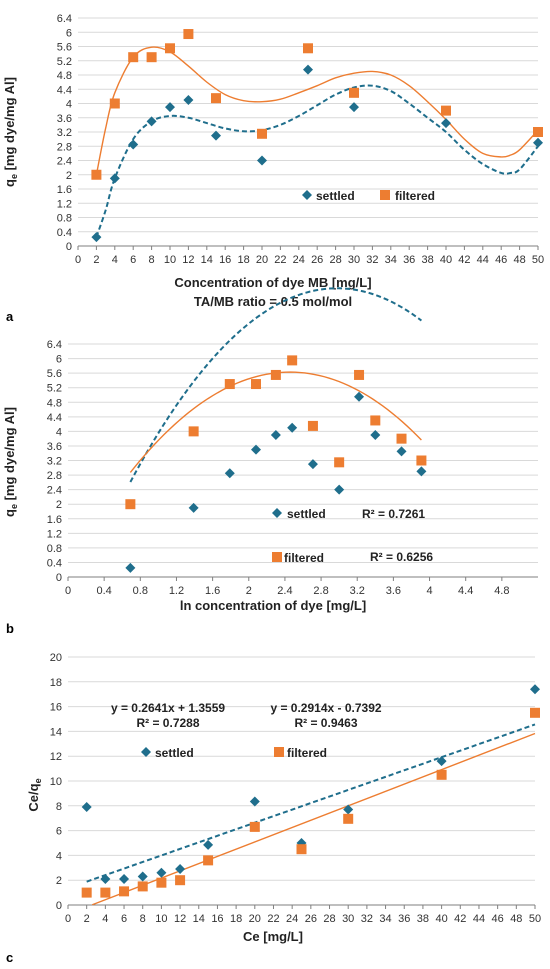  What do you see at coordinates (56, 708) in the screenshot?
I see `y-tick-label: 16` at bounding box center [56, 708].